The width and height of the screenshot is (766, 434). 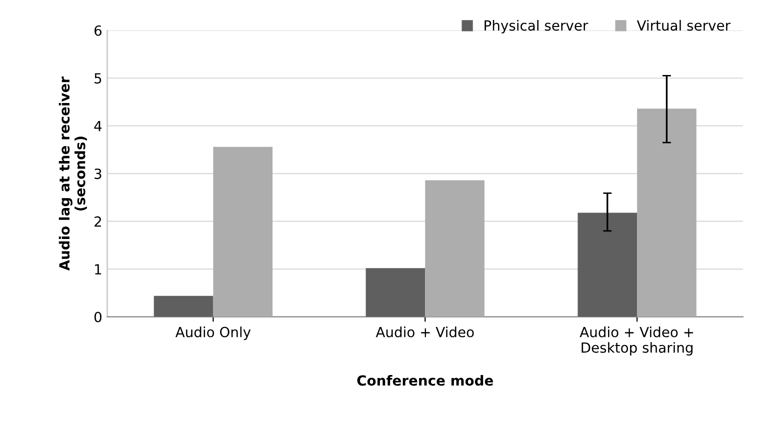 What do you see at coordinates (637, 341) in the screenshot?
I see `x-tick-label: Audio + Video + Desktop sharing` at bounding box center [637, 341].